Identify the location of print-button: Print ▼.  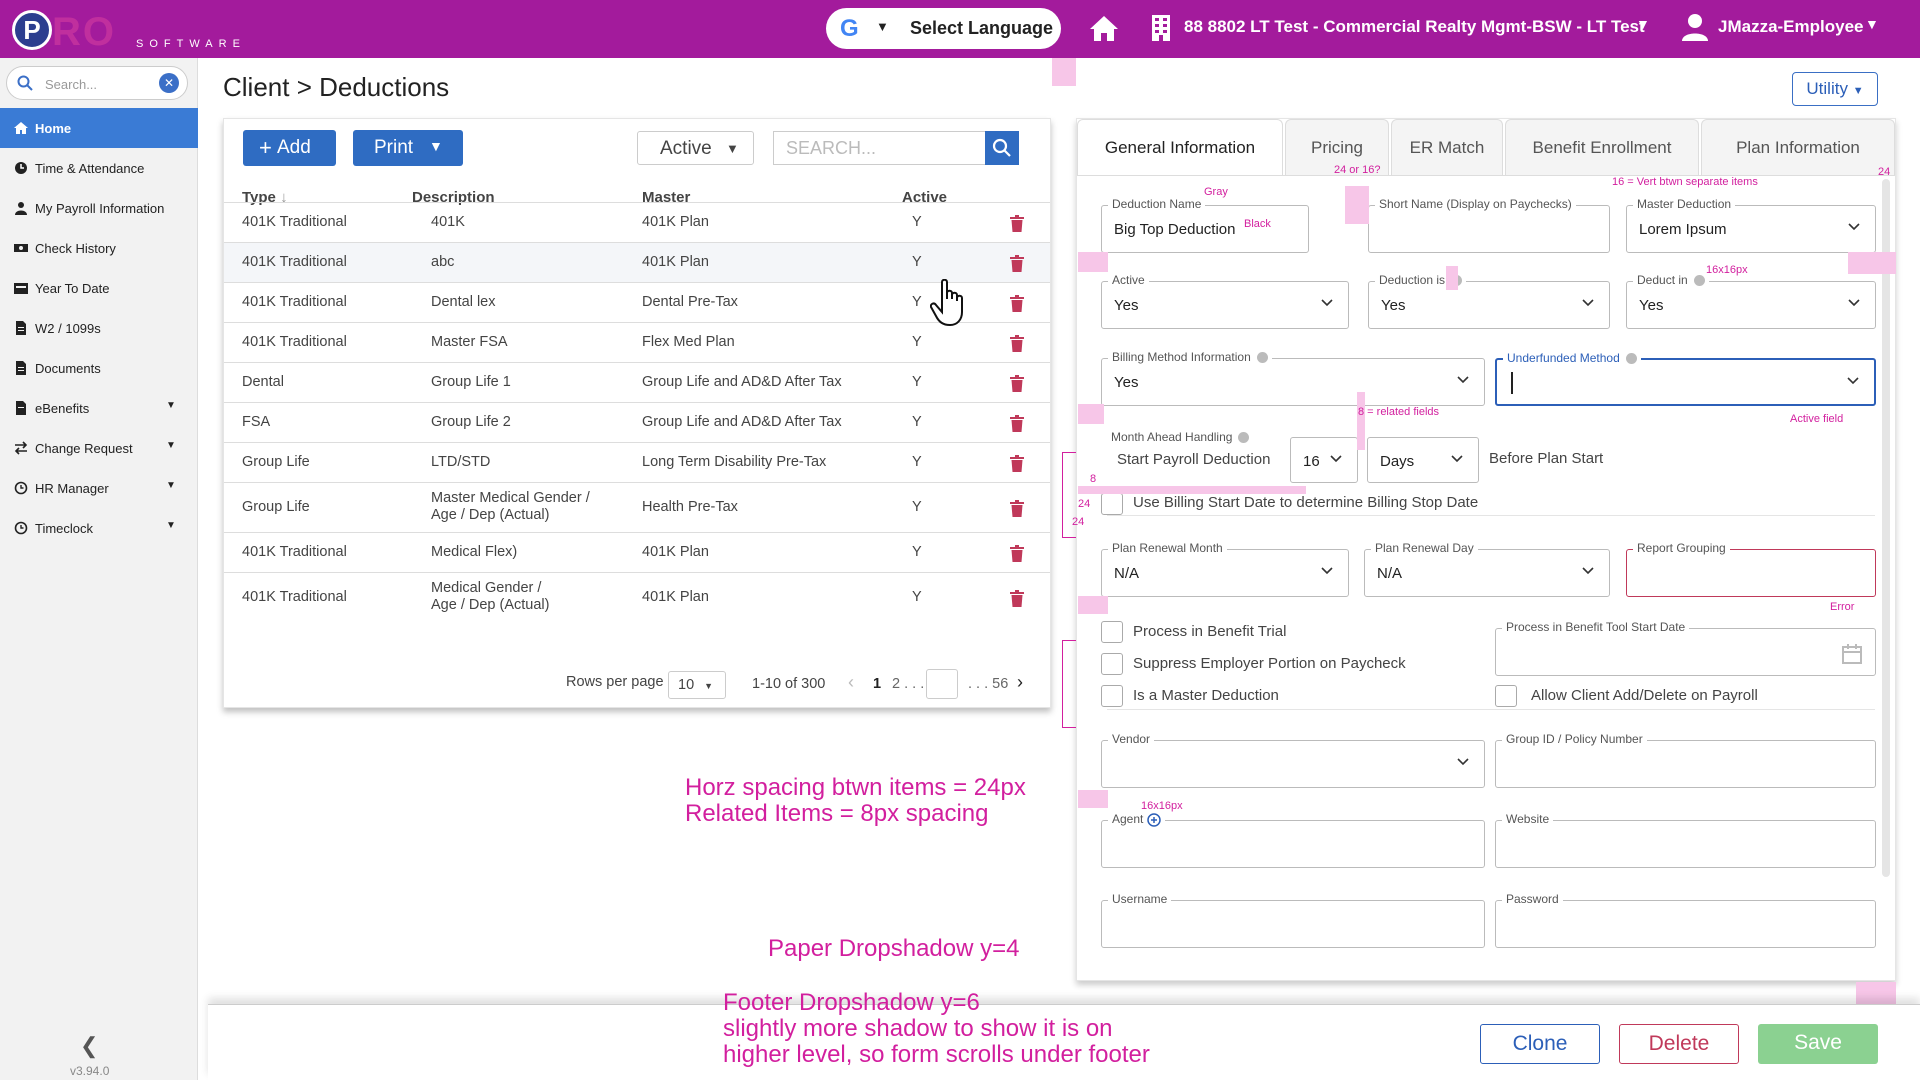
(408, 148).